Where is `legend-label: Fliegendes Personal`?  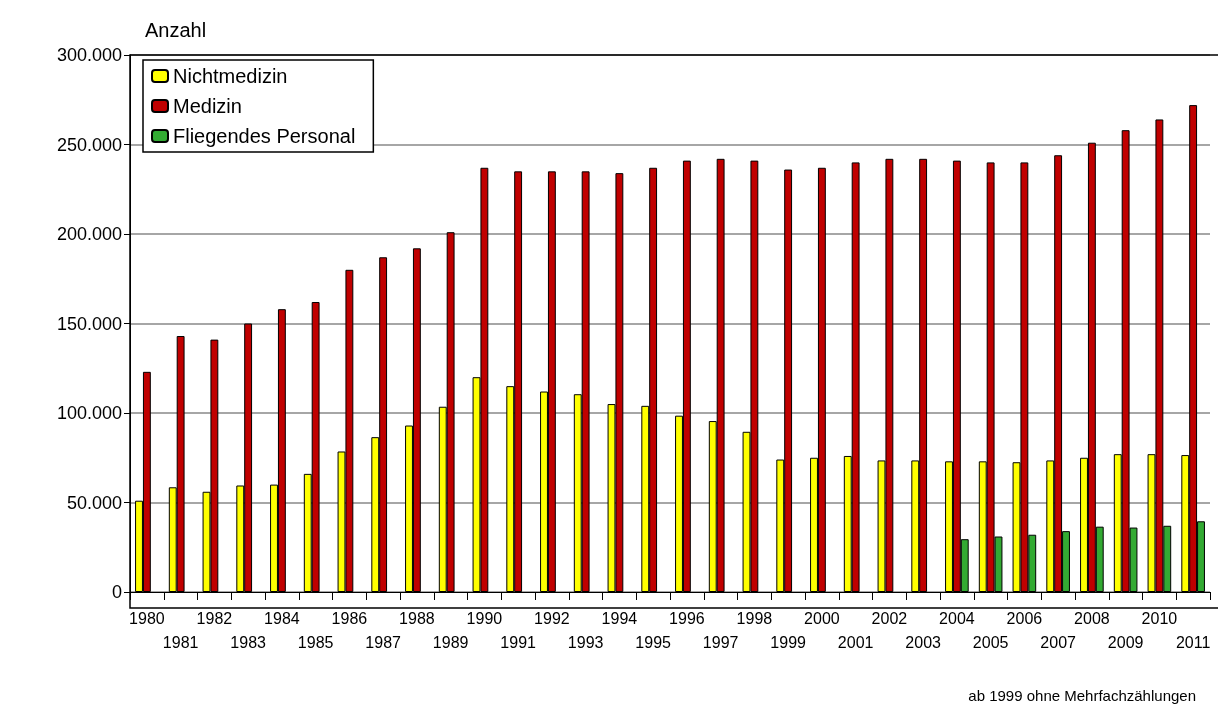 legend-label: Fliegendes Personal is located at coordinates (264, 136).